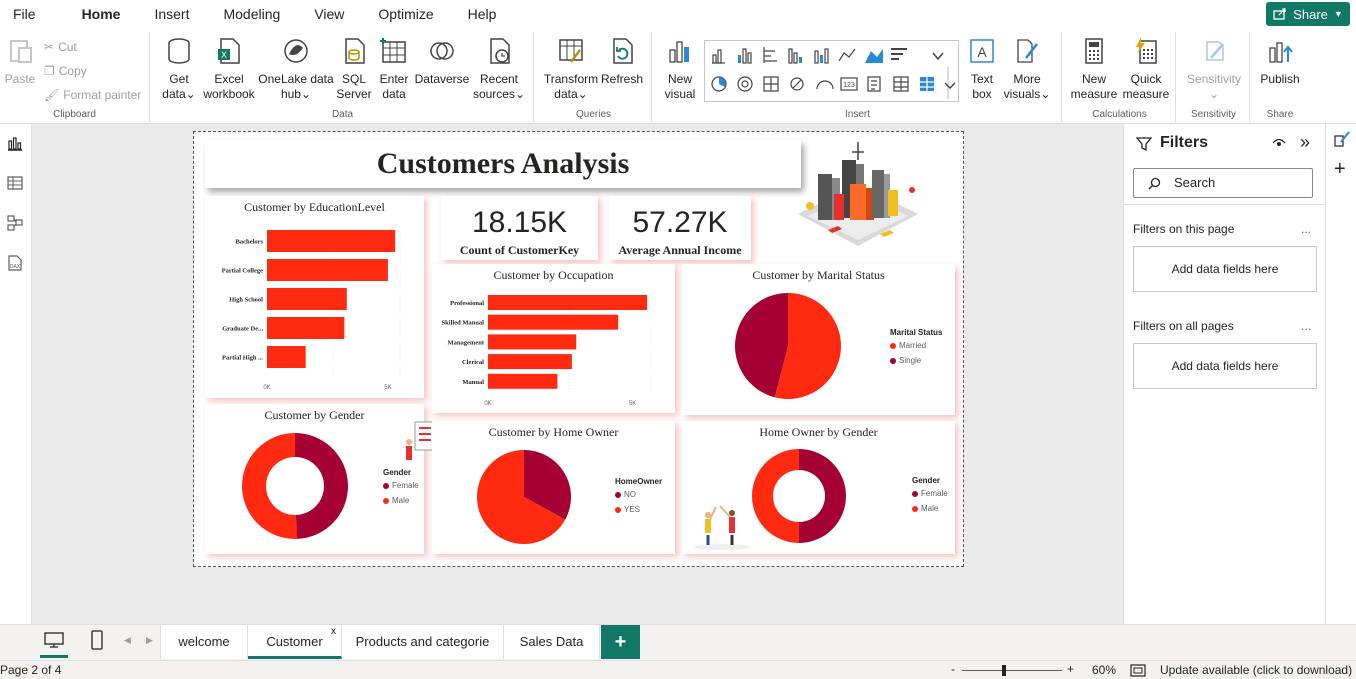  I want to click on tab-welcome: welcome, so click(204, 642).